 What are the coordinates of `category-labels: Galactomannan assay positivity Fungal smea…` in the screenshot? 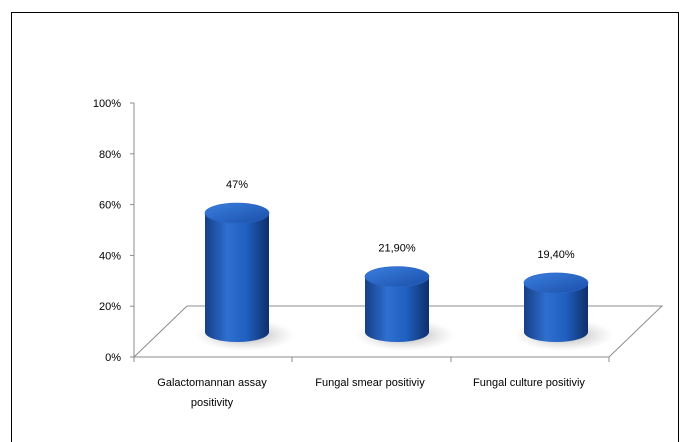 It's located at (371, 393).